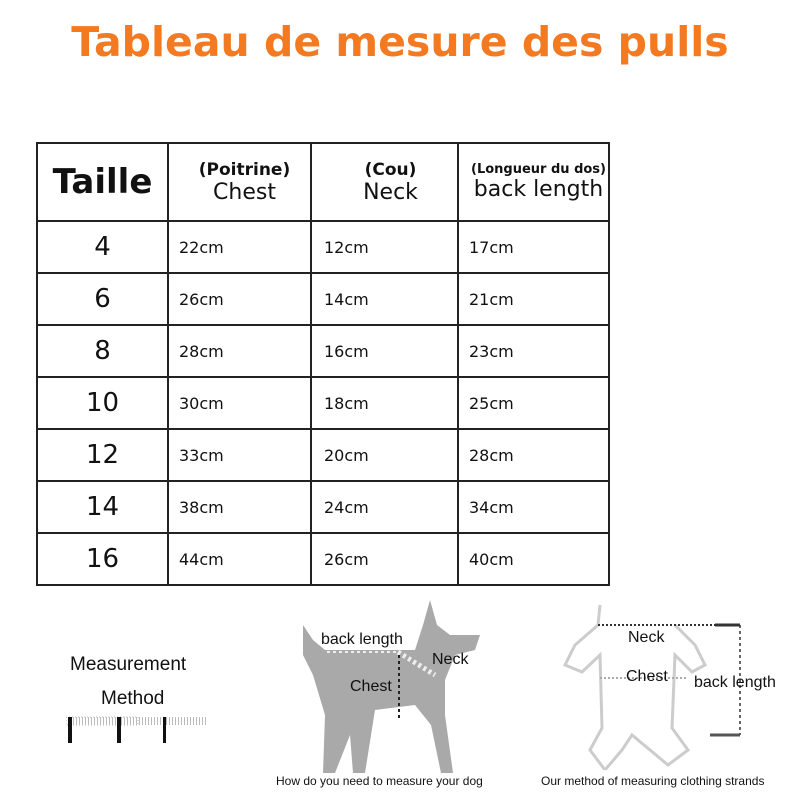 The width and height of the screenshot is (800, 800). What do you see at coordinates (384, 559) in the screenshot?
I see `neck-cell: 26cm` at bounding box center [384, 559].